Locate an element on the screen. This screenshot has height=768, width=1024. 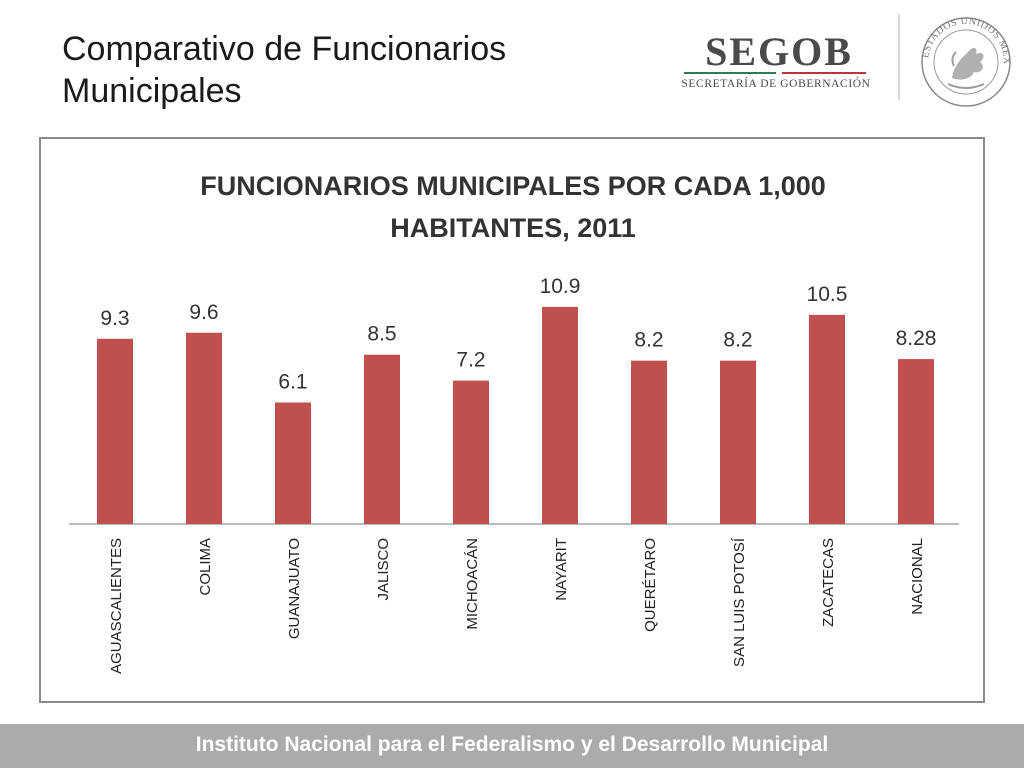
logo-divider is located at coordinates (899, 57).